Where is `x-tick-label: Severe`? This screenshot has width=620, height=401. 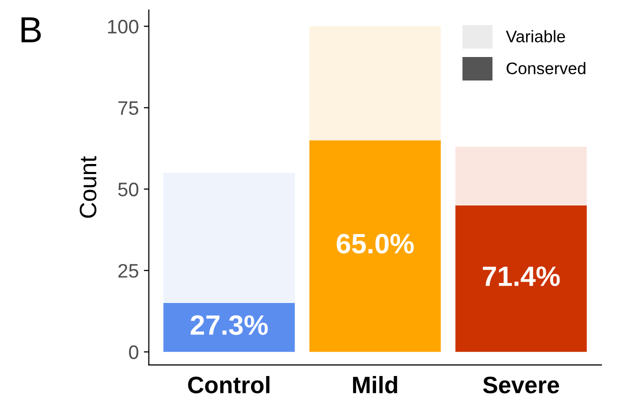
x-tick-label: Severe is located at coordinates (521, 385).